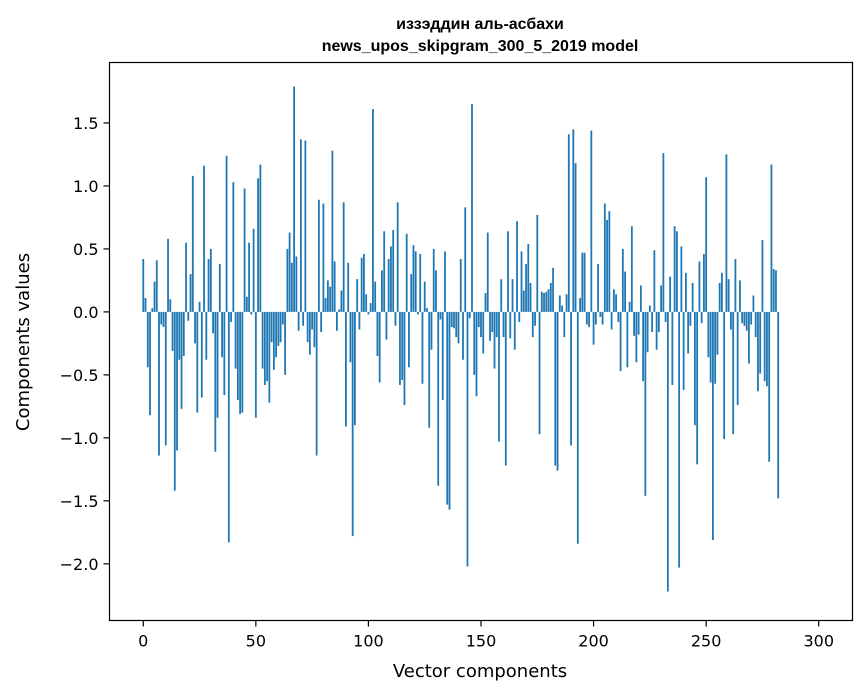  What do you see at coordinates (85, 186) in the screenshot?
I see `y-tick-label: 1.0` at bounding box center [85, 186].